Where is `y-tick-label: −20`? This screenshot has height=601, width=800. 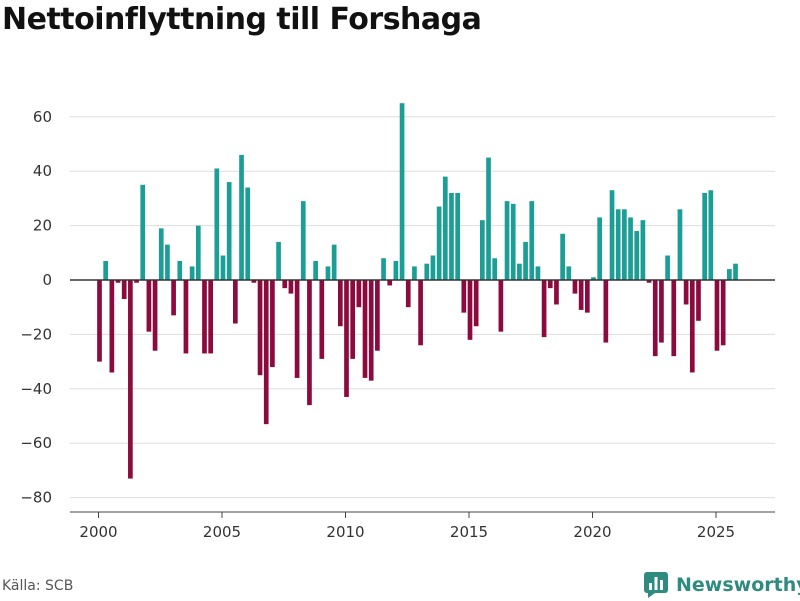 y-tick-label: −20 is located at coordinates (36, 334).